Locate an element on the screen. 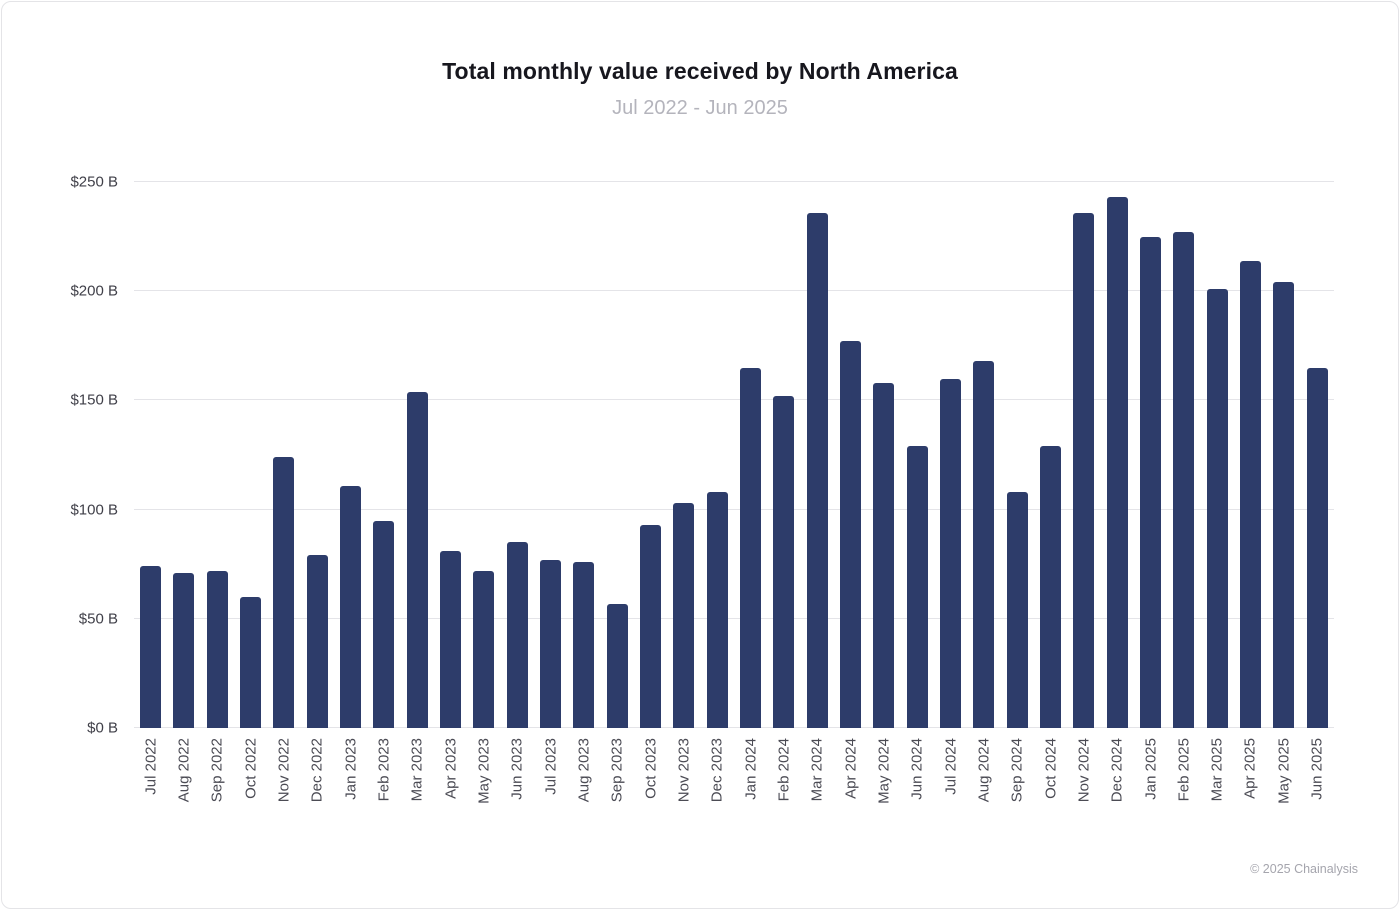  x-axis-tick: Feb 2024 is located at coordinates (783, 778).